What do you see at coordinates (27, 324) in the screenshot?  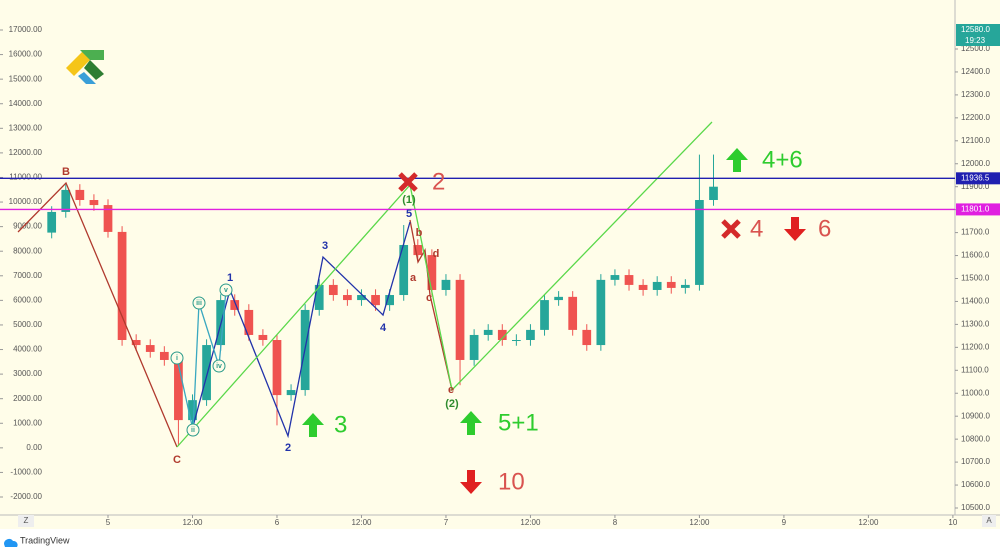 I see `y2-tick-label: 5000.00` at bounding box center [27, 324].